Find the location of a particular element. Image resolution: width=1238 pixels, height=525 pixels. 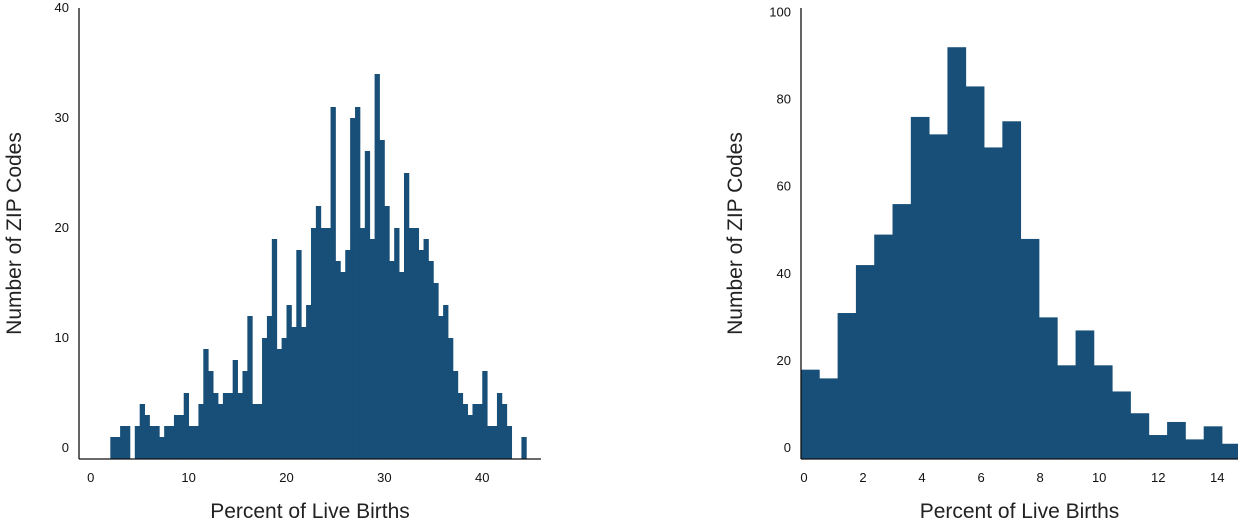

x-tick-label: 4 is located at coordinates (921, 477).